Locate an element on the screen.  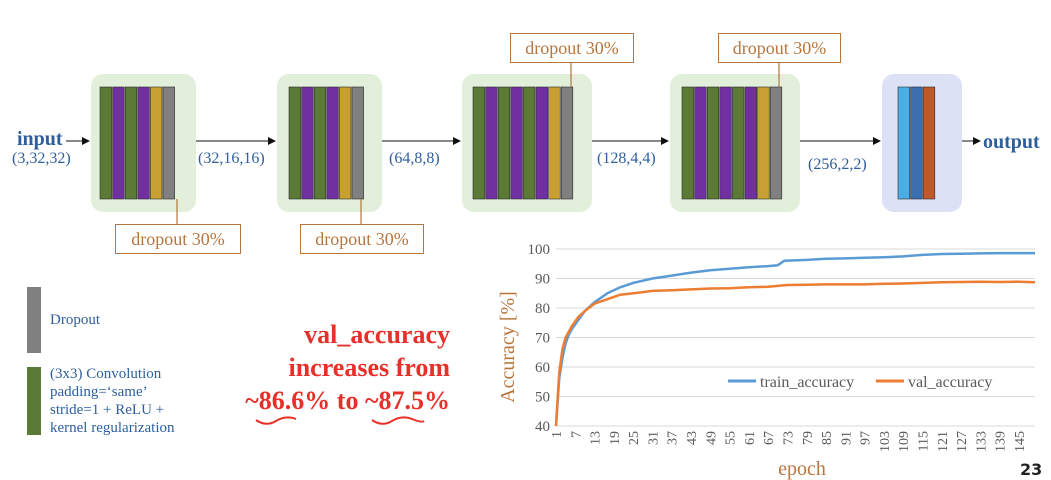
note-line3: ~86.6% to ~87.5% is located at coordinates (339, 400).